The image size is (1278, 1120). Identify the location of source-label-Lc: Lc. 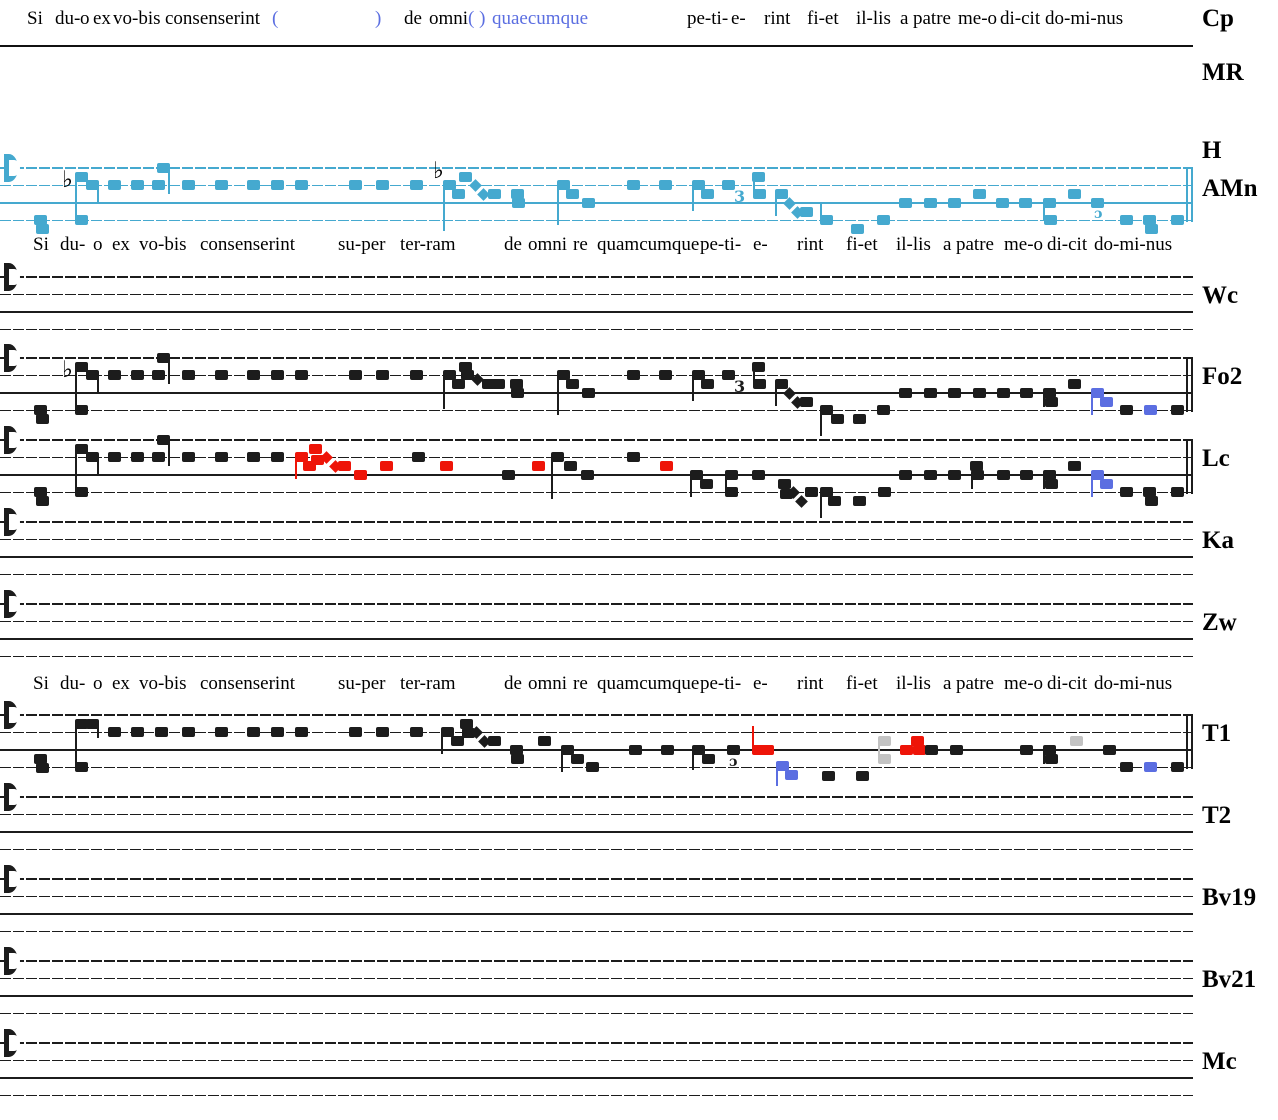
(1216, 458).